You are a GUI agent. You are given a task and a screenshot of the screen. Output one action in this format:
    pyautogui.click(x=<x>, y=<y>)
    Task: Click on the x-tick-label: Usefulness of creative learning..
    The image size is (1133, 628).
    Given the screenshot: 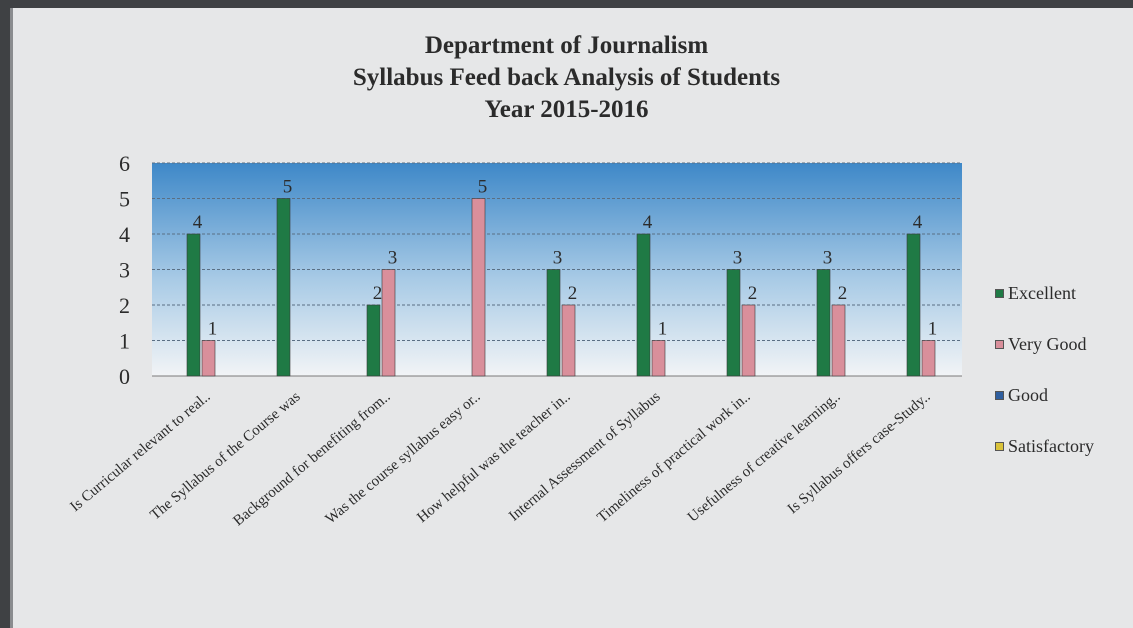 What is the action you would take?
    pyautogui.click(x=764, y=457)
    